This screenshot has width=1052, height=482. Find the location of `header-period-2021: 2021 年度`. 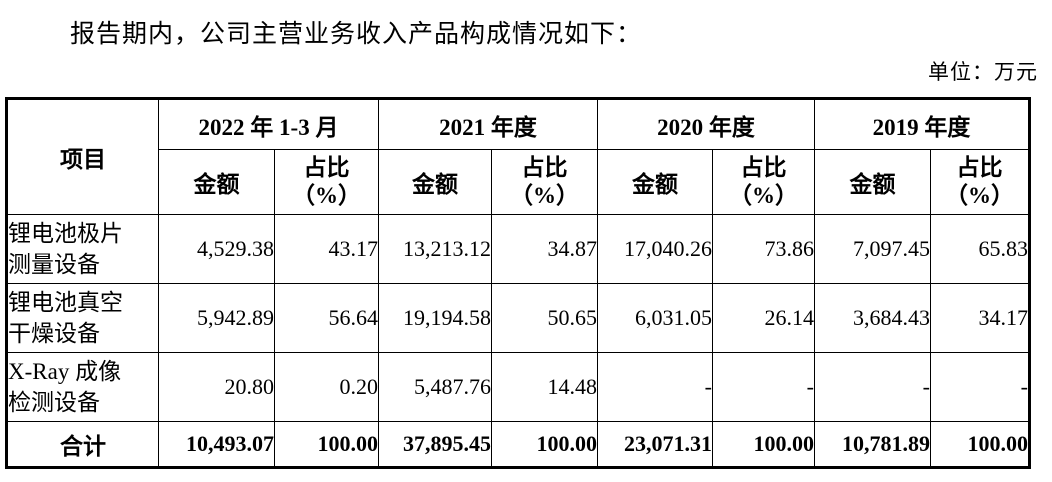

header-period-2021: 2021 年度 is located at coordinates (488, 124).